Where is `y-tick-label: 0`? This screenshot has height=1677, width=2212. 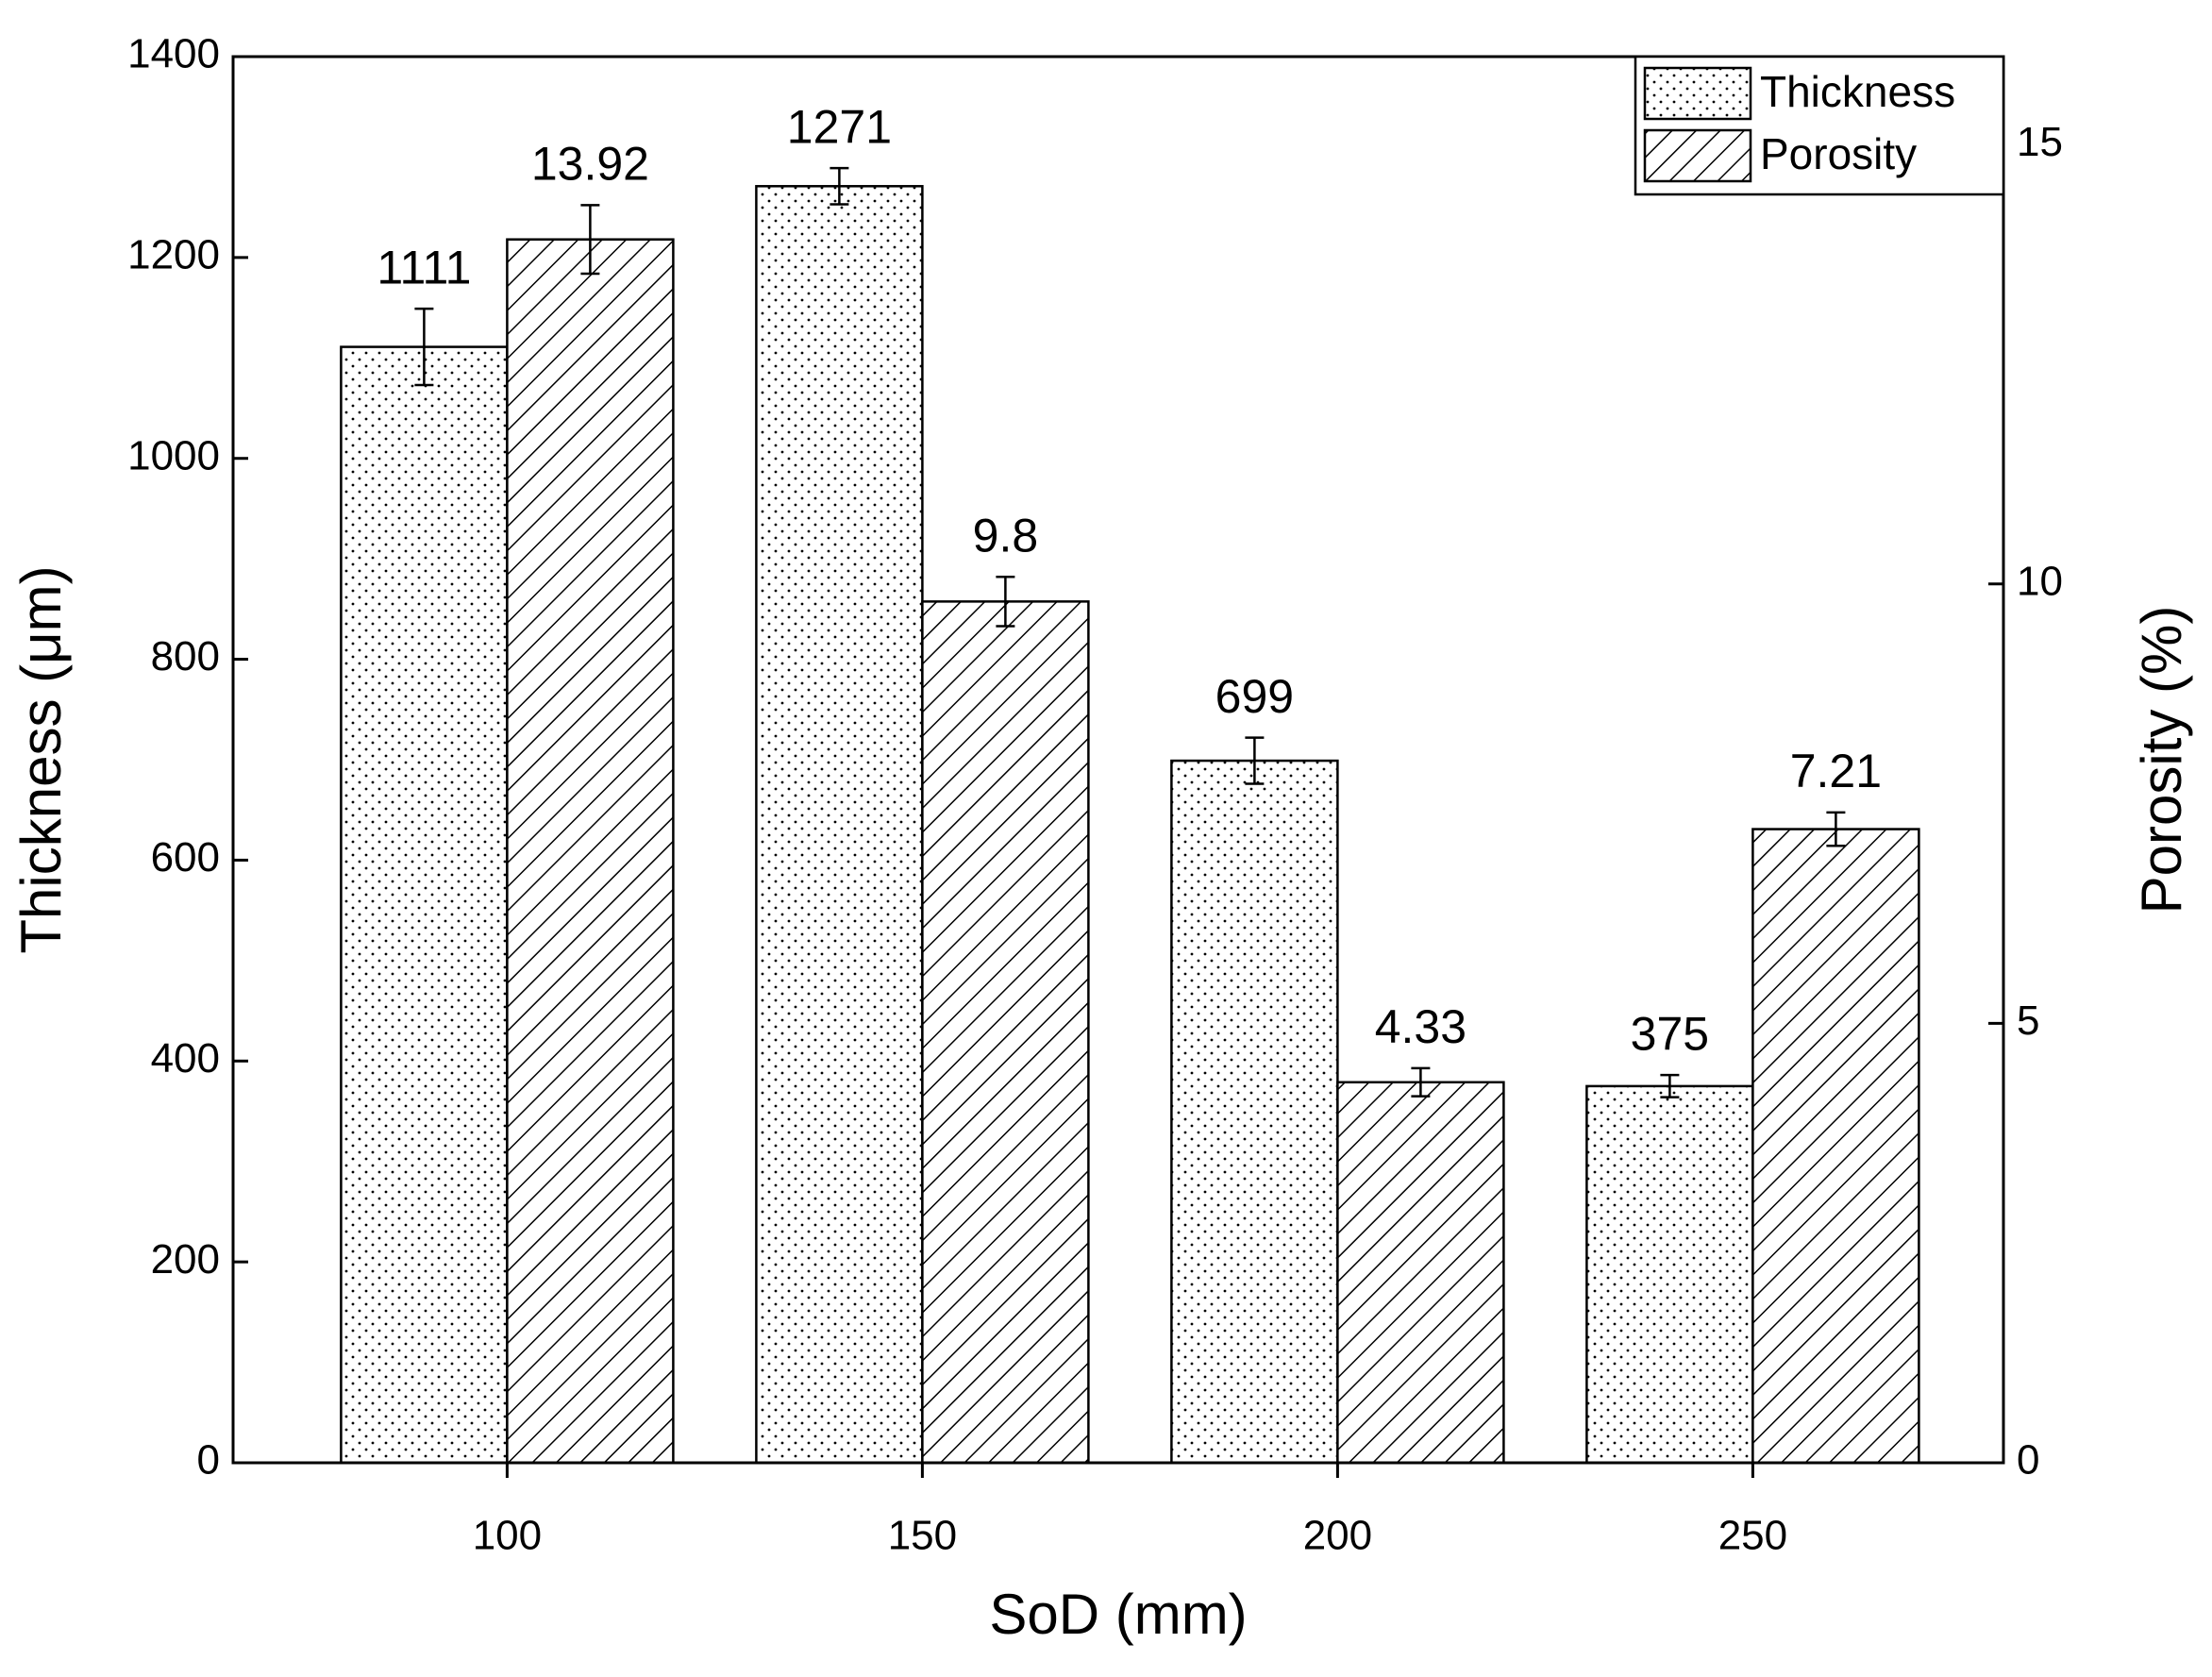 y-tick-label: 0 is located at coordinates (209, 1460).